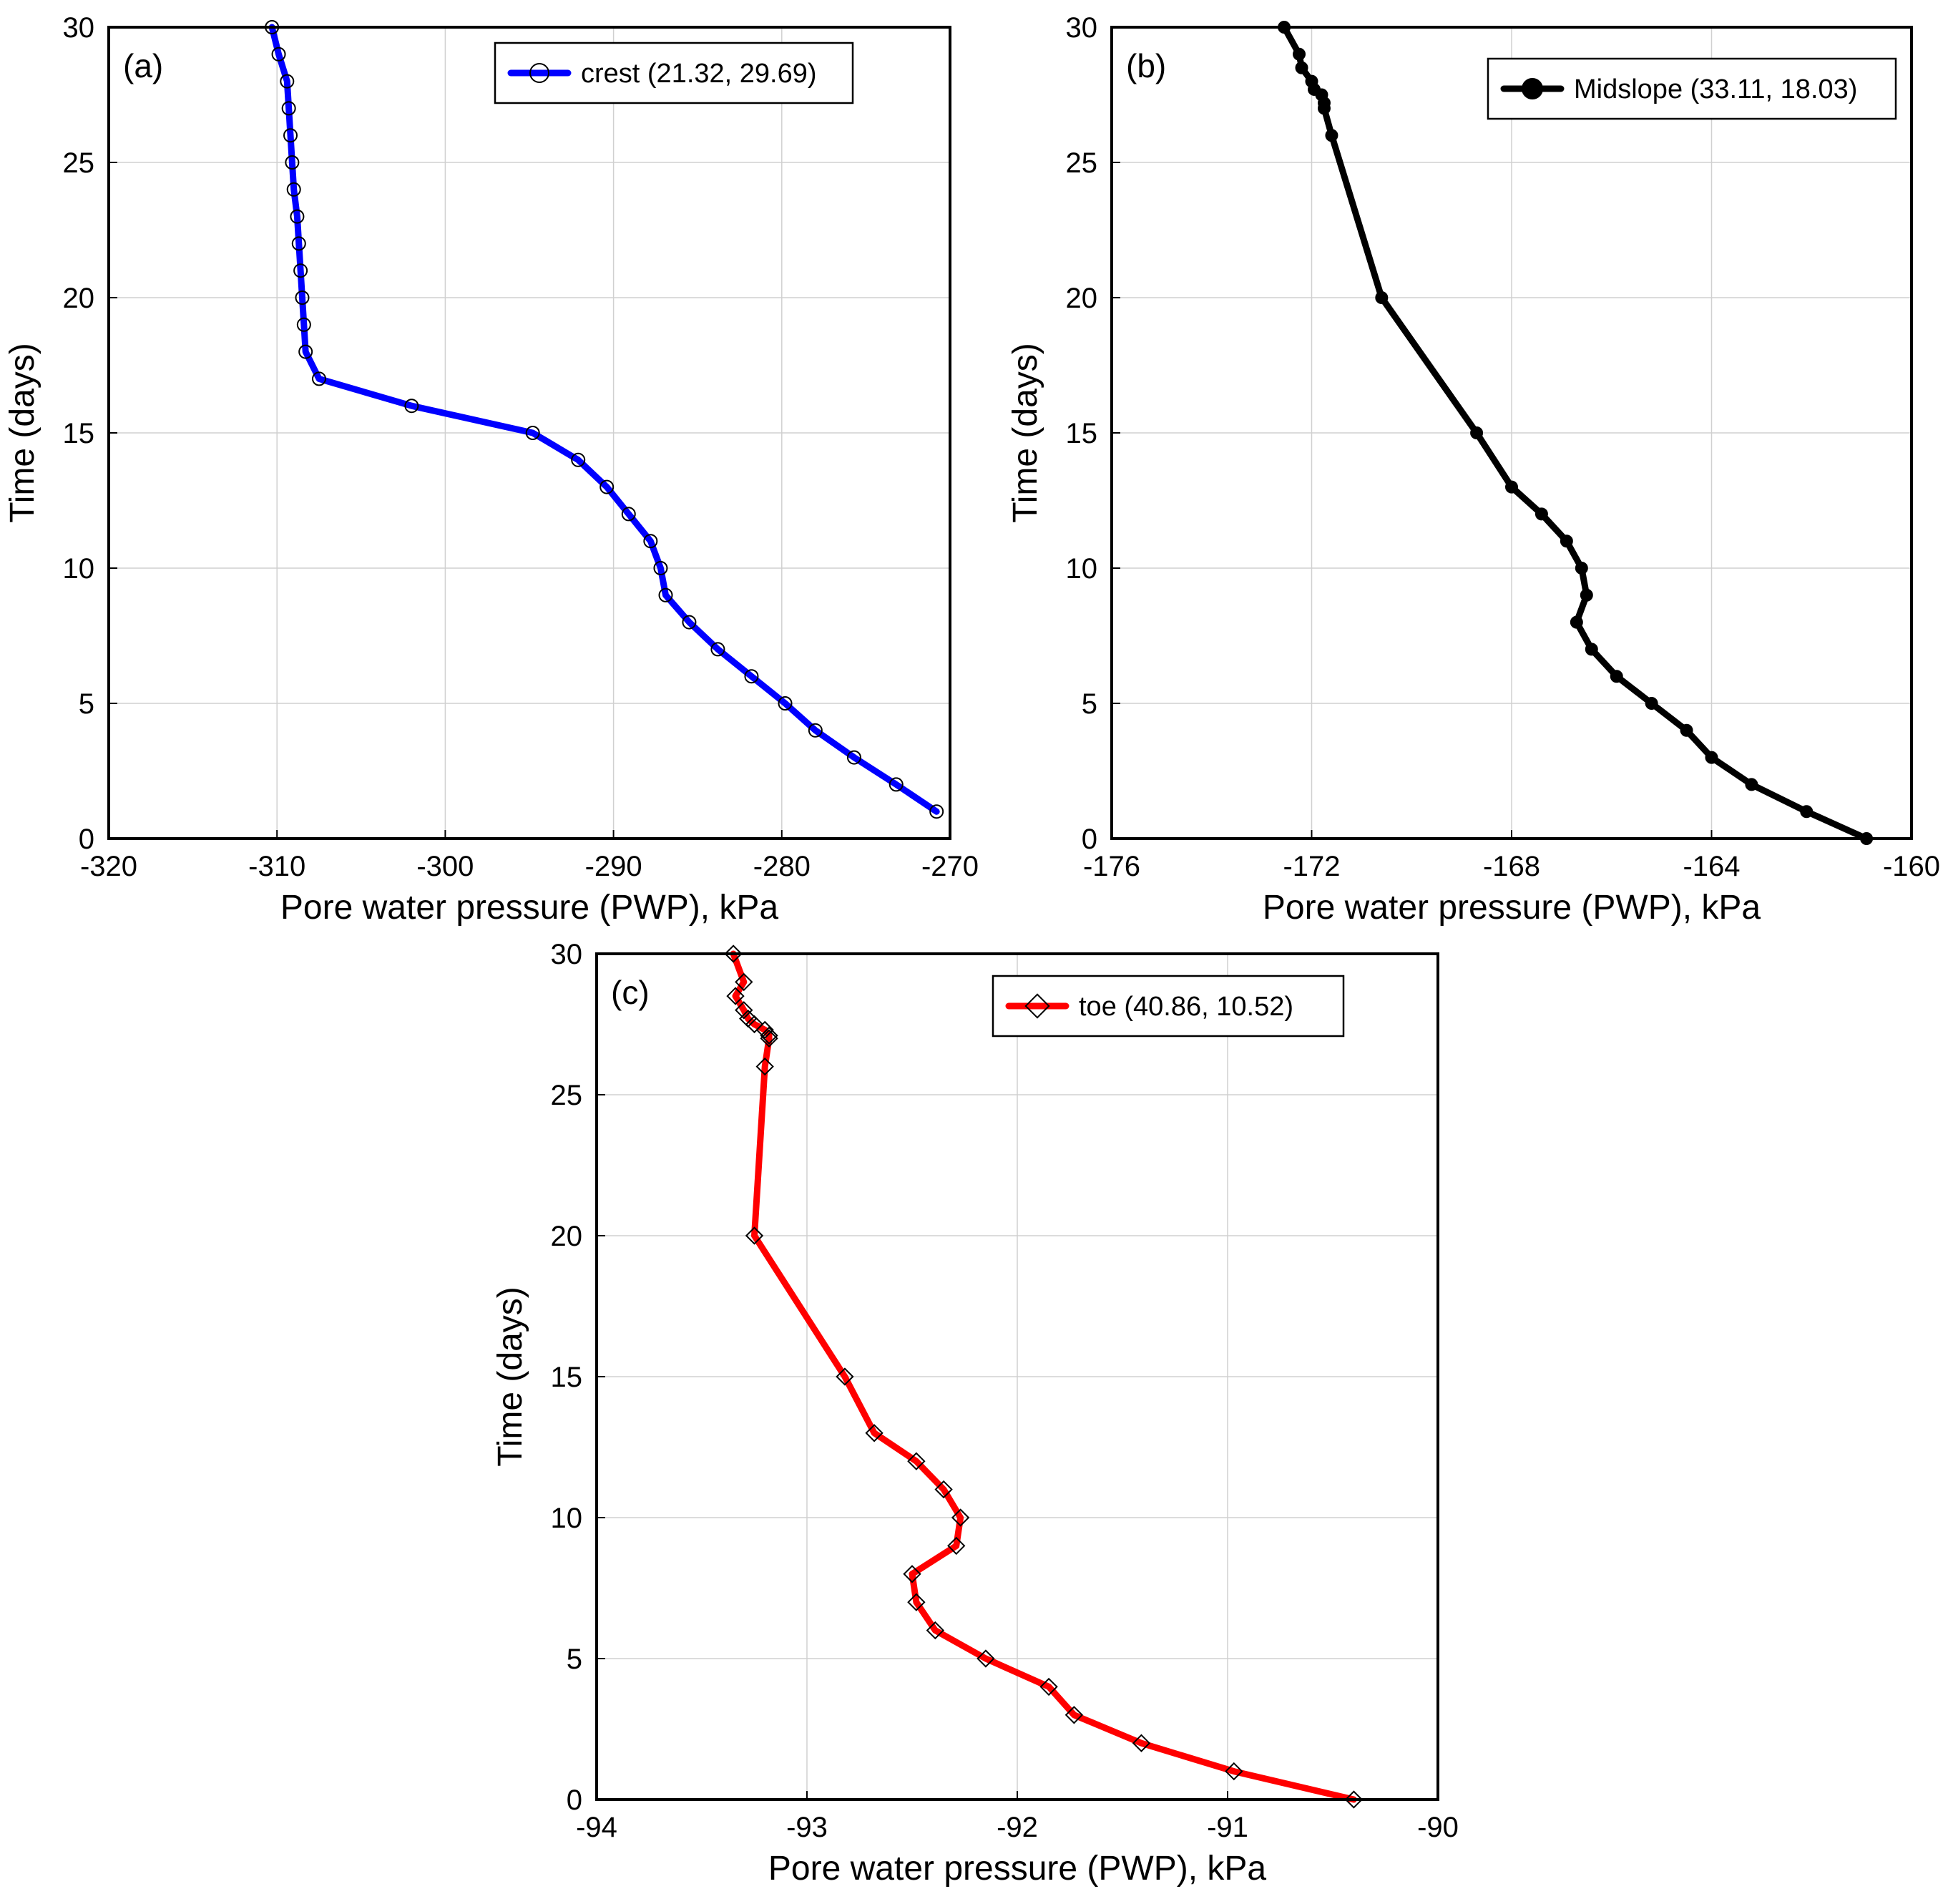  What do you see at coordinates (1312, 866) in the screenshot?
I see `x-tick-label: -172` at bounding box center [1312, 866].